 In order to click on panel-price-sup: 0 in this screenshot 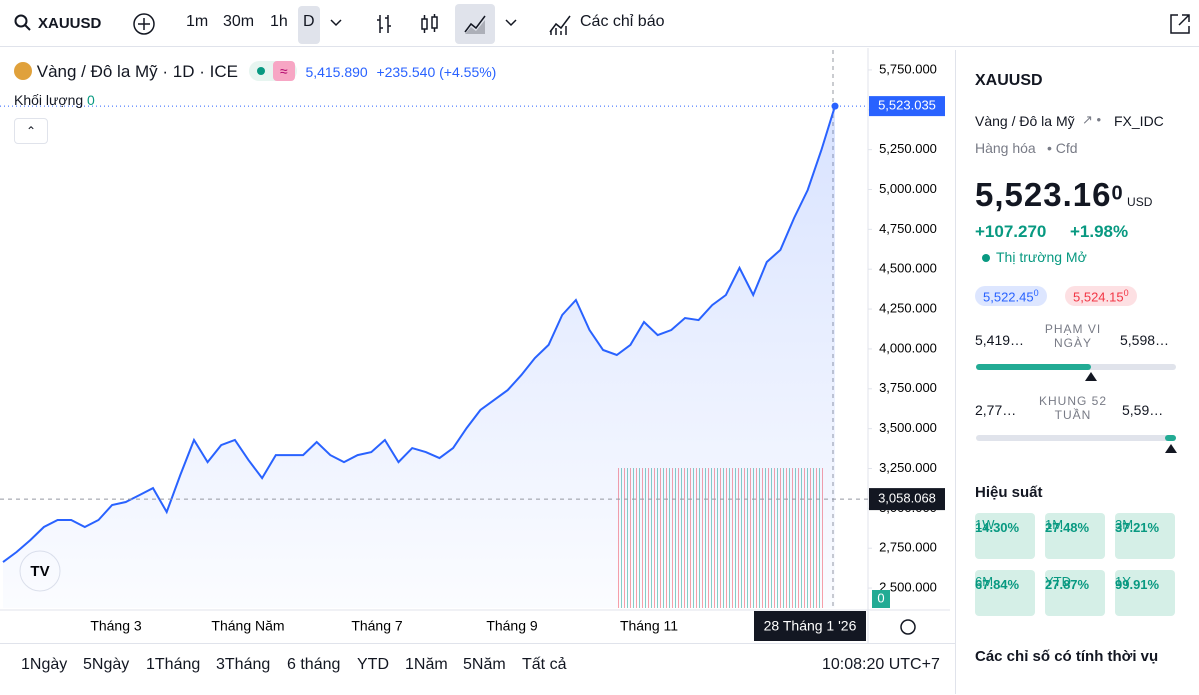, I will do `click(1117, 193)`.